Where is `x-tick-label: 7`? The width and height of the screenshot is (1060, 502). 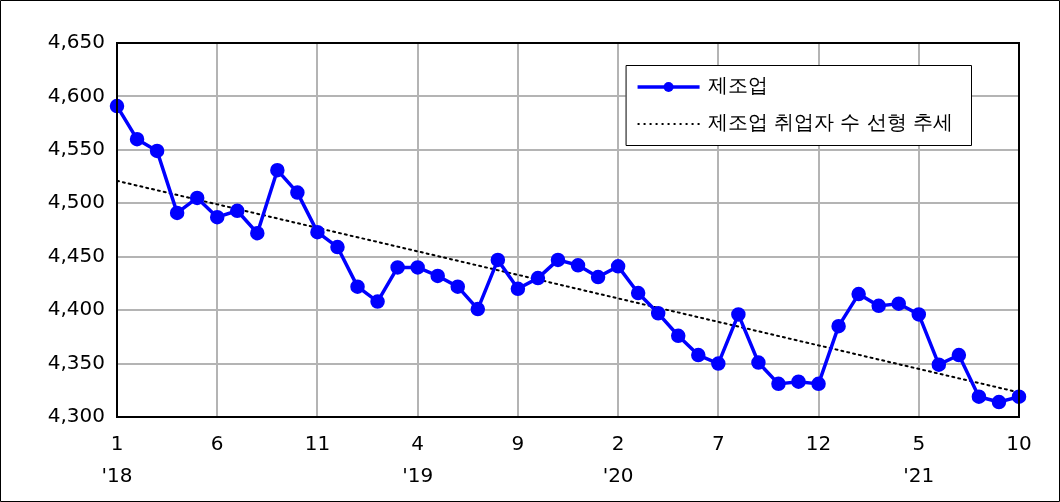
x-tick-label: 7 is located at coordinates (718, 443).